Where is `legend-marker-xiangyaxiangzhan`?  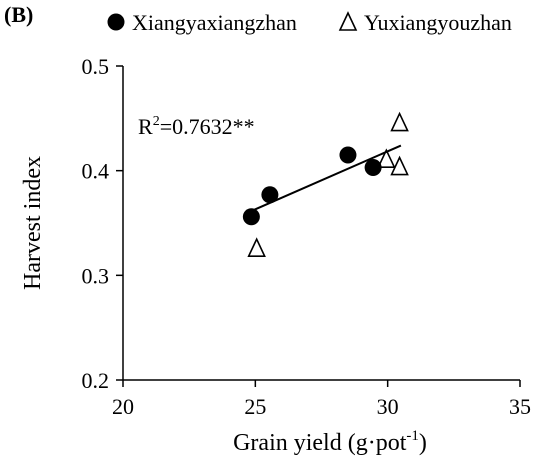
legend-marker-xiangyaxiangzhan is located at coordinates (116, 22).